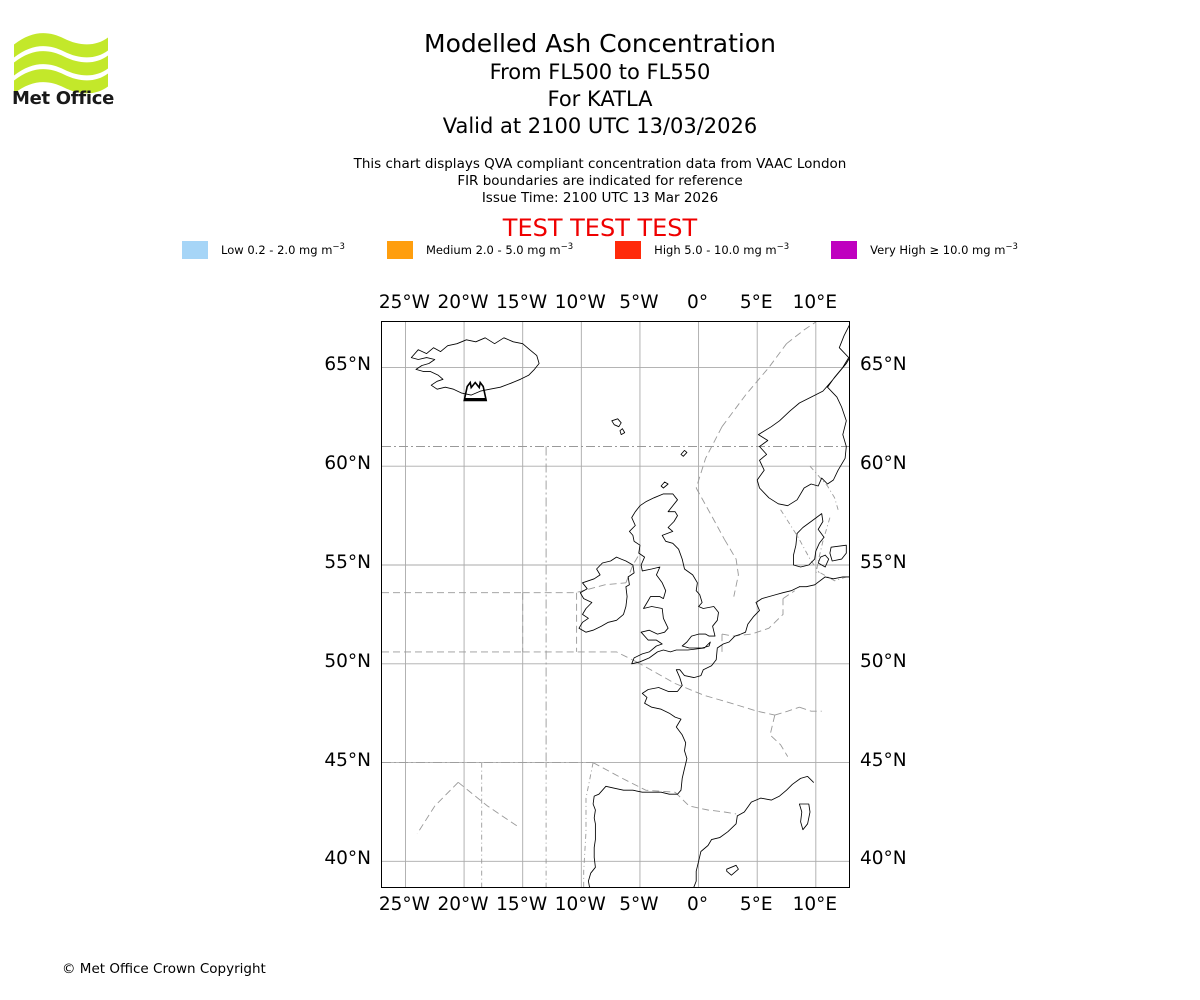  I want to click on lon-tick-bottom: 10°E, so click(815, 904).